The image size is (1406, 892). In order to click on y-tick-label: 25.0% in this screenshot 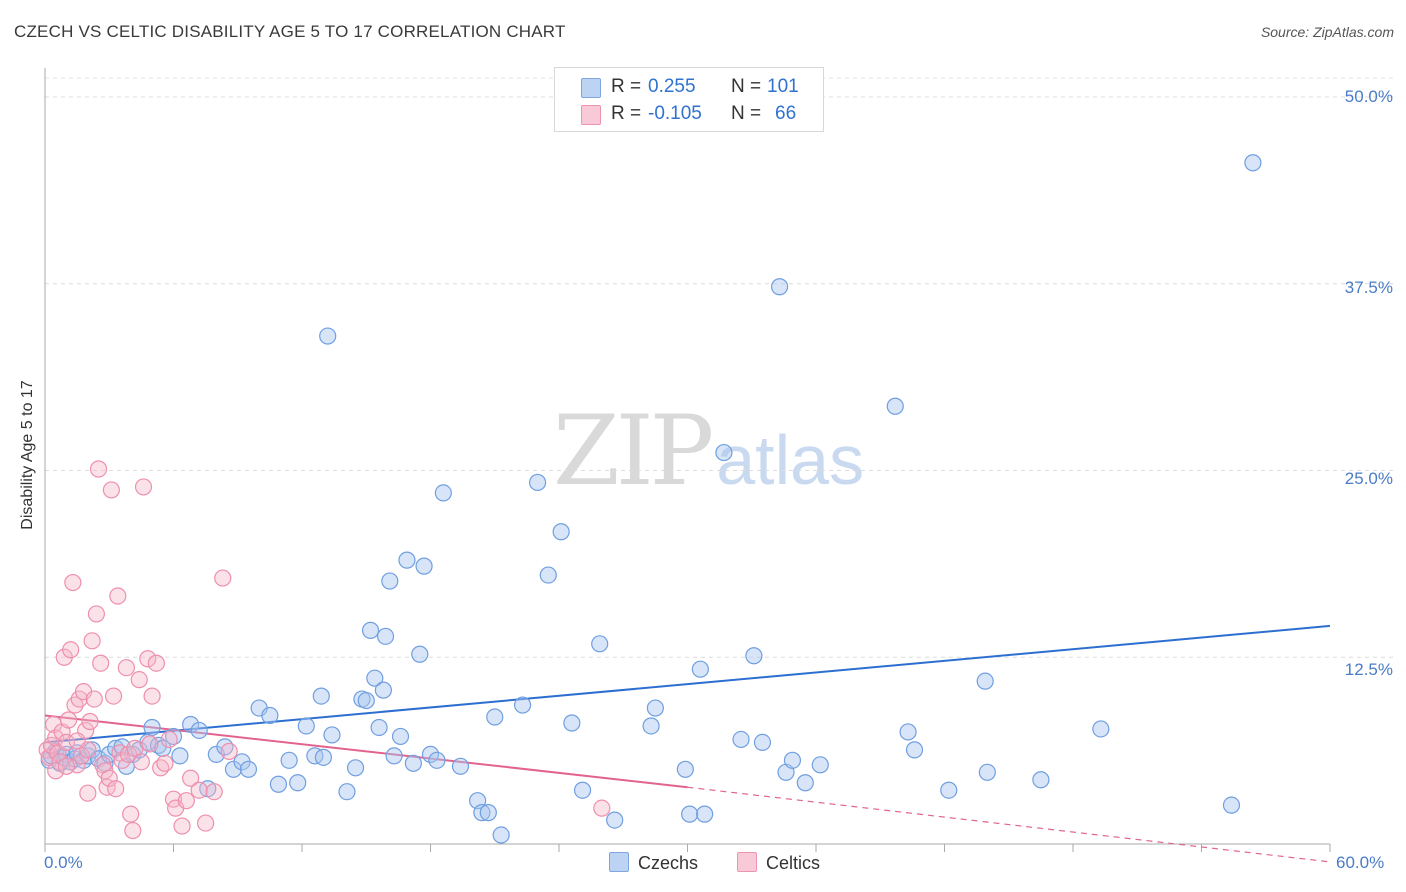, I will do `click(1368, 478)`.